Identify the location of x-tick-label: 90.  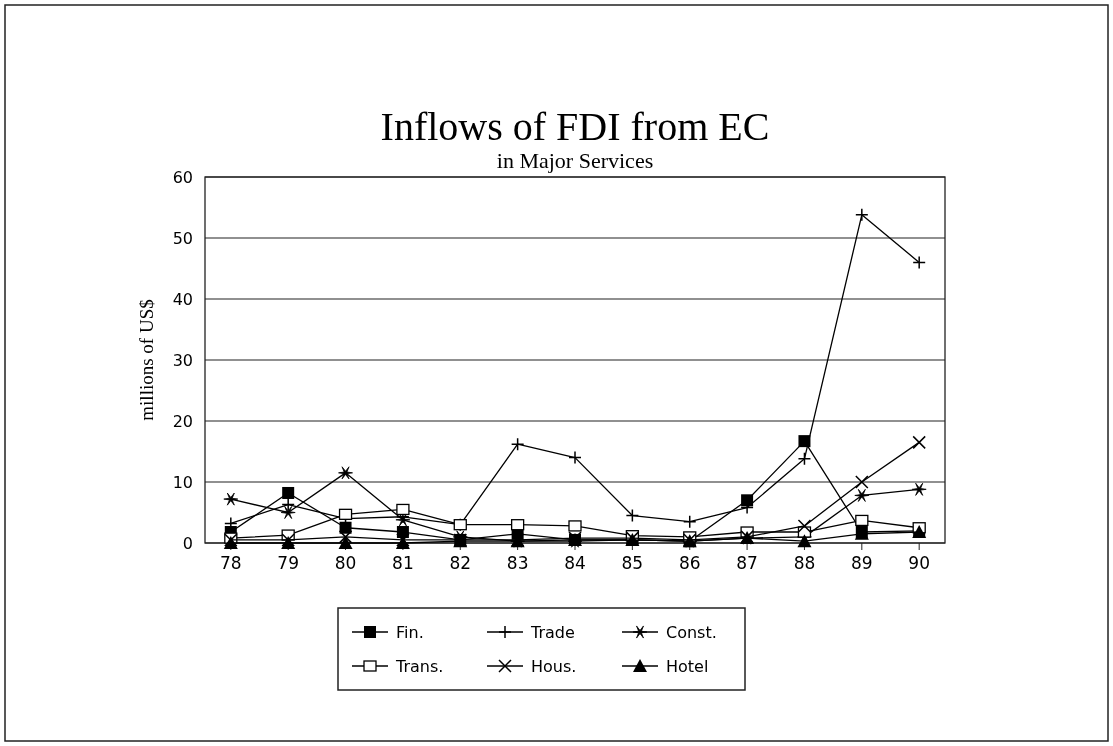
(919, 563).